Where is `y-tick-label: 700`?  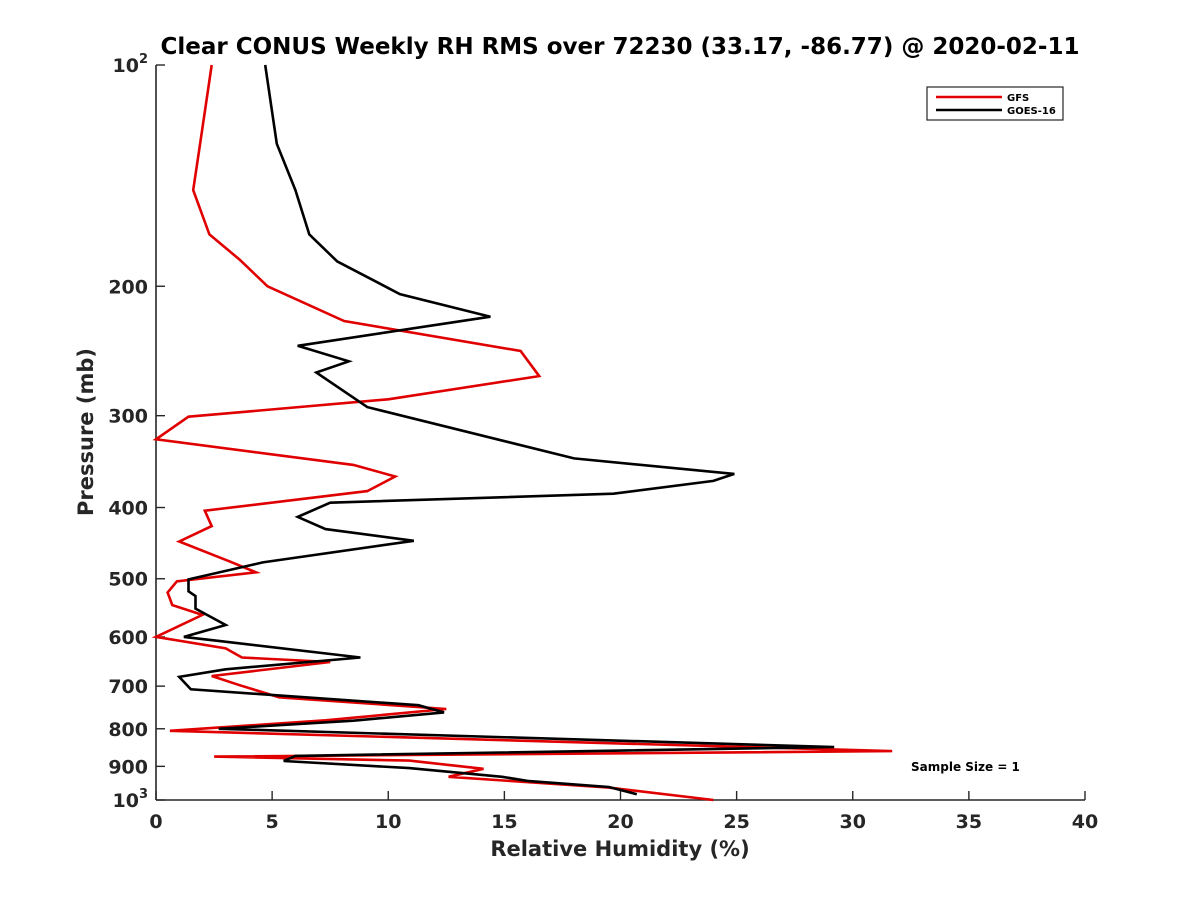 y-tick-label: 700 is located at coordinates (128, 687).